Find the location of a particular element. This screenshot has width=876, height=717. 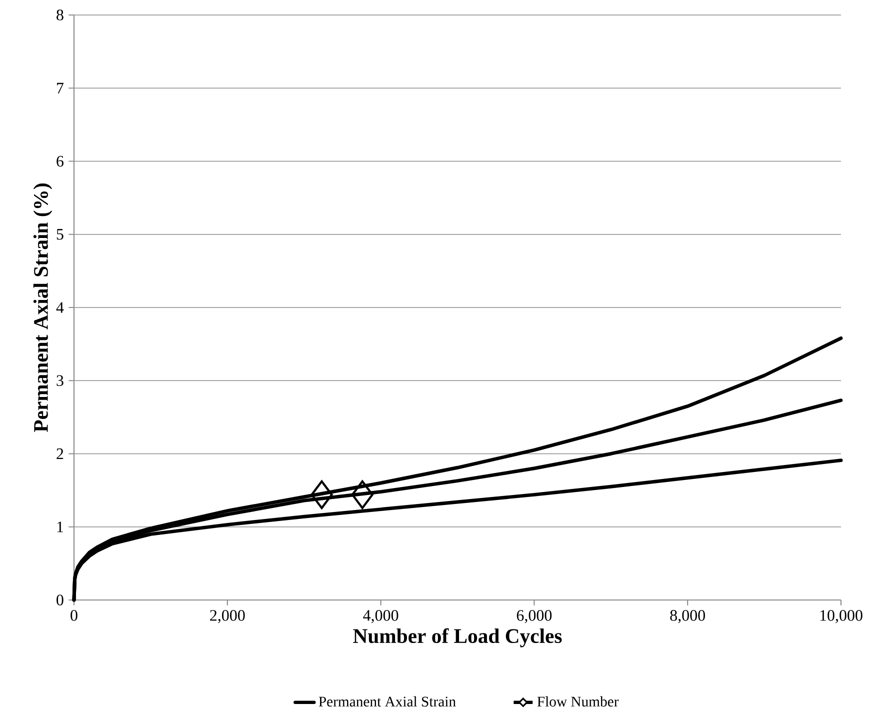

y-tick-label: 1 is located at coordinates (60, 527).